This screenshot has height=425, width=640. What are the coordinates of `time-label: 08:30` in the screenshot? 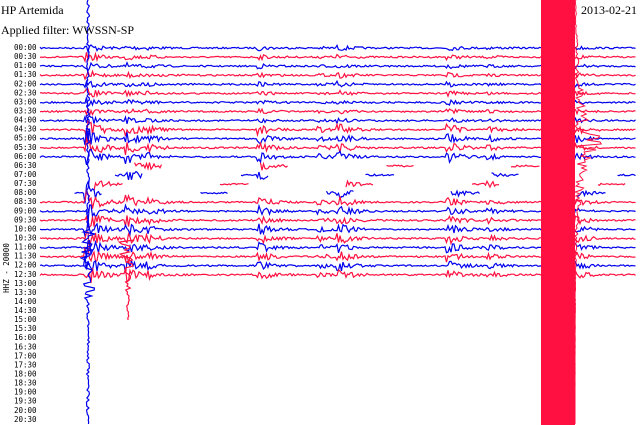 It's located at (25, 201).